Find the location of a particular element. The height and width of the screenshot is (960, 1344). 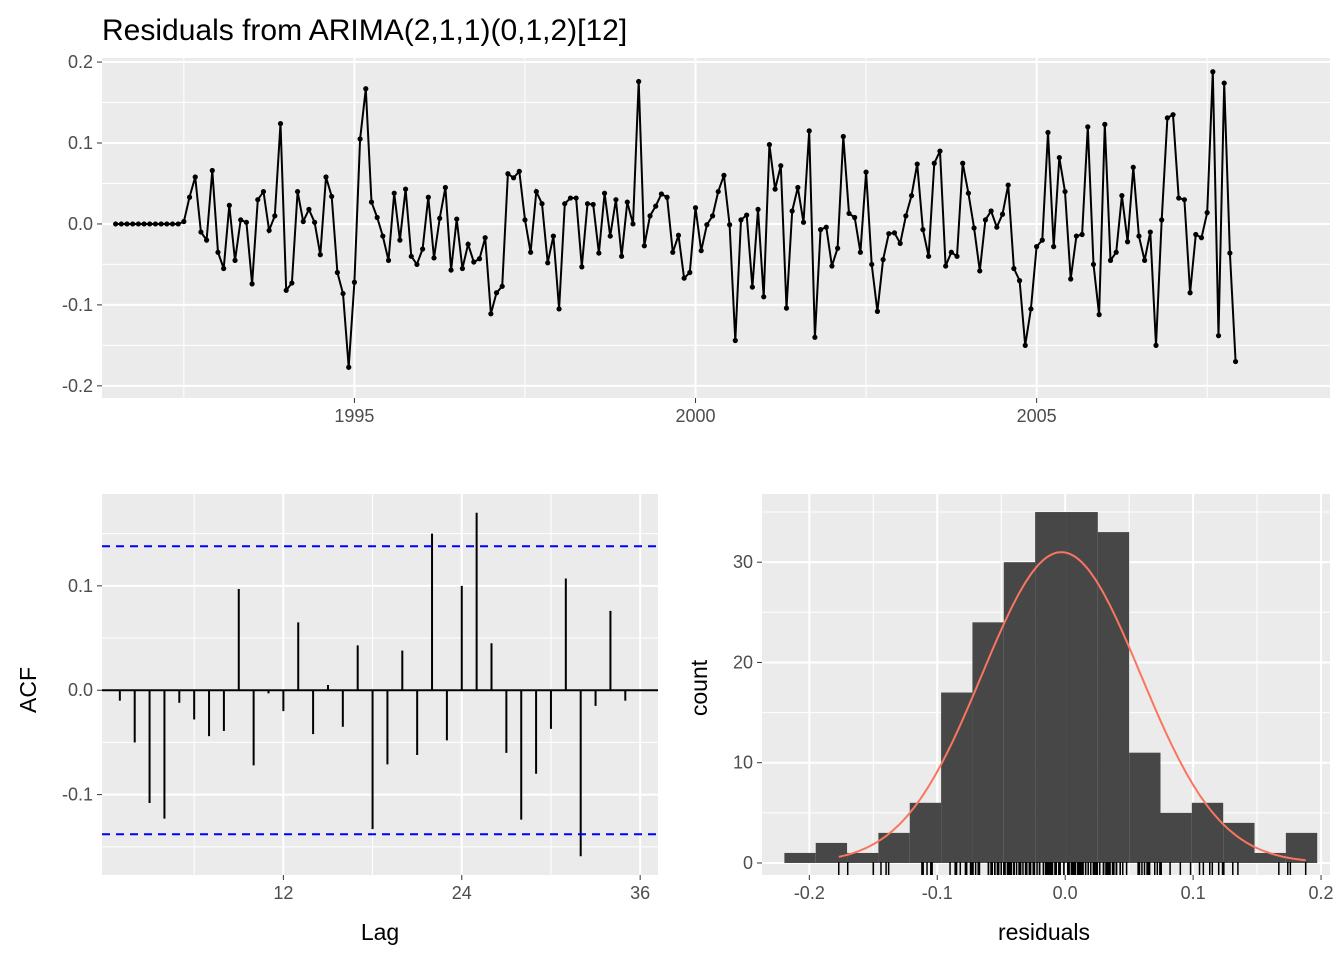

x-tick-label: 1995 is located at coordinates (354, 416).